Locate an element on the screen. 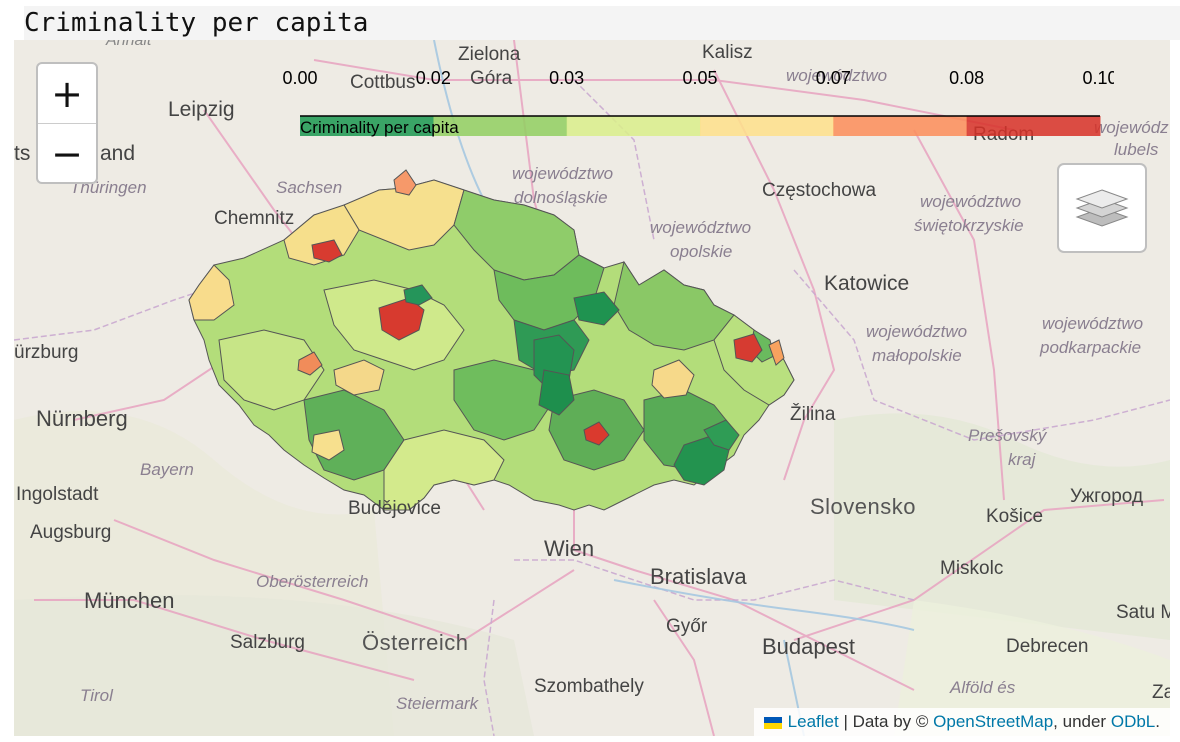 Image resolution: width=1180 pixels, height=742 pixels. region-label: Sachsen is located at coordinates (309, 187).